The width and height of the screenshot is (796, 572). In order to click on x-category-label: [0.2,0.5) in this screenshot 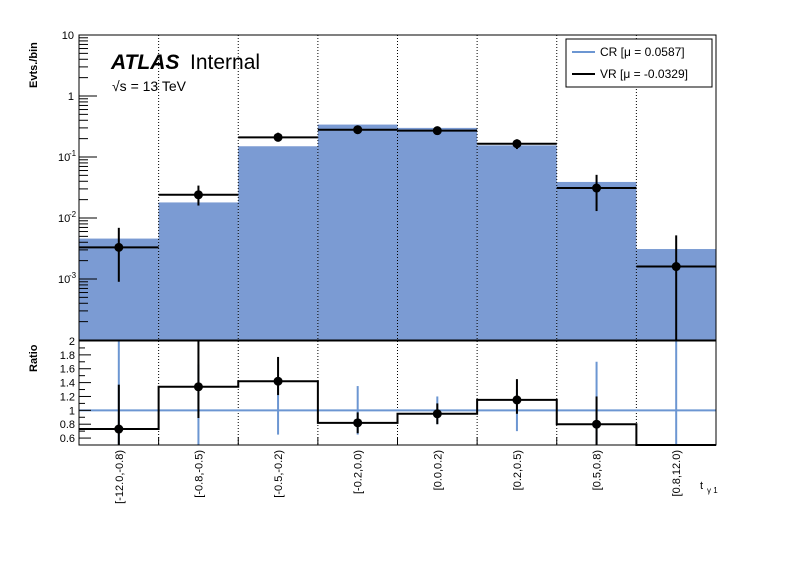, I will do `click(518, 470)`.